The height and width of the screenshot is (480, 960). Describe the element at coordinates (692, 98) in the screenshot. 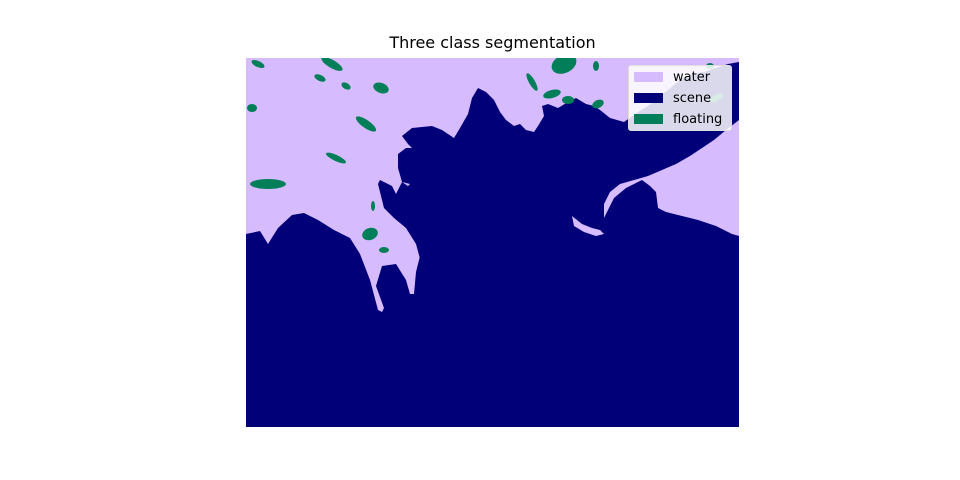

I see `legend-label: scene` at that location.